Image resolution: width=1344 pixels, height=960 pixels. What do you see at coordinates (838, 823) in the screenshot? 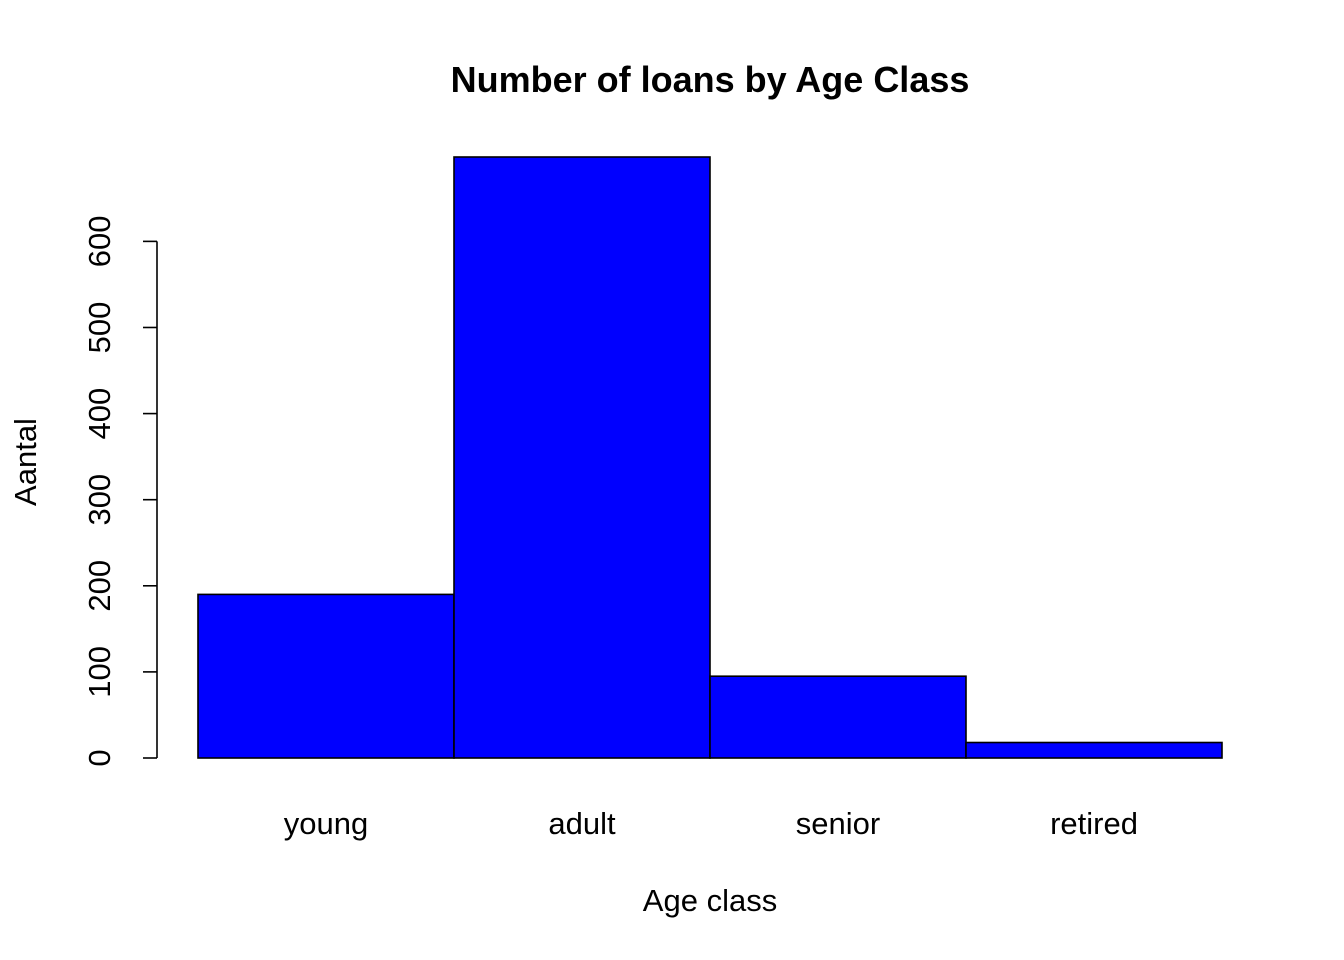
I see `category-label-senior: senior` at bounding box center [838, 823].